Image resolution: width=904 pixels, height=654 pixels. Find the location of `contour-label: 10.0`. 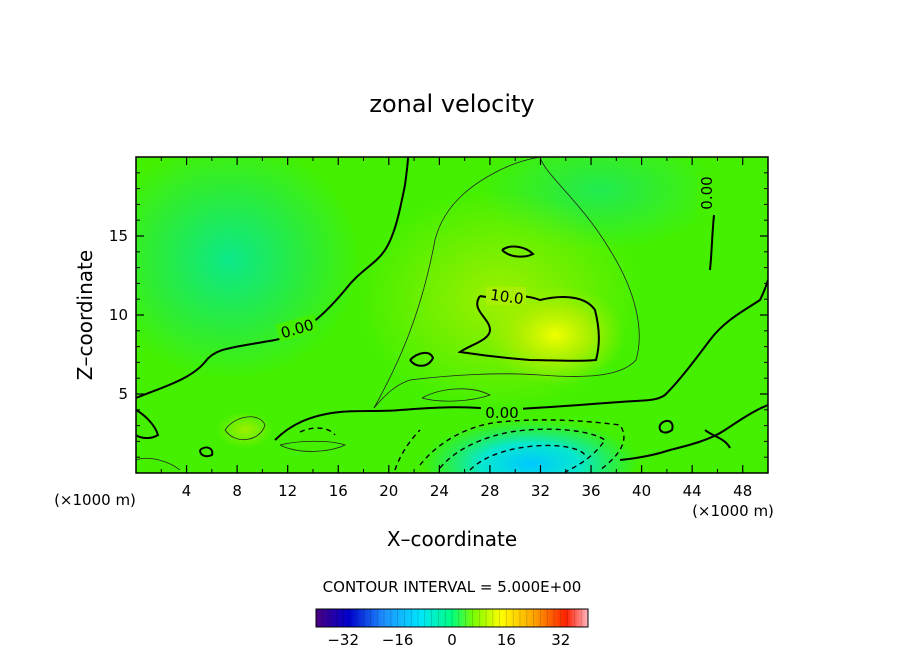

contour-label: 10.0 is located at coordinates (507, 297).